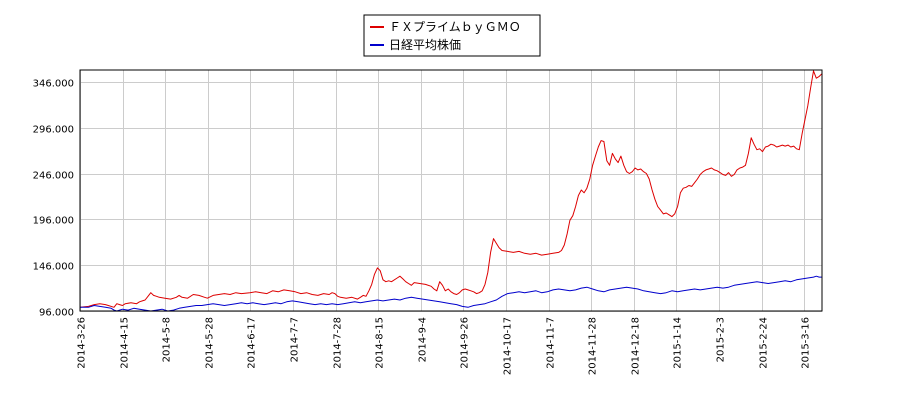 The height and width of the screenshot is (400, 900). What do you see at coordinates (721, 339) in the screenshot?
I see `x-tick-label: 2015-2-3` at bounding box center [721, 339].